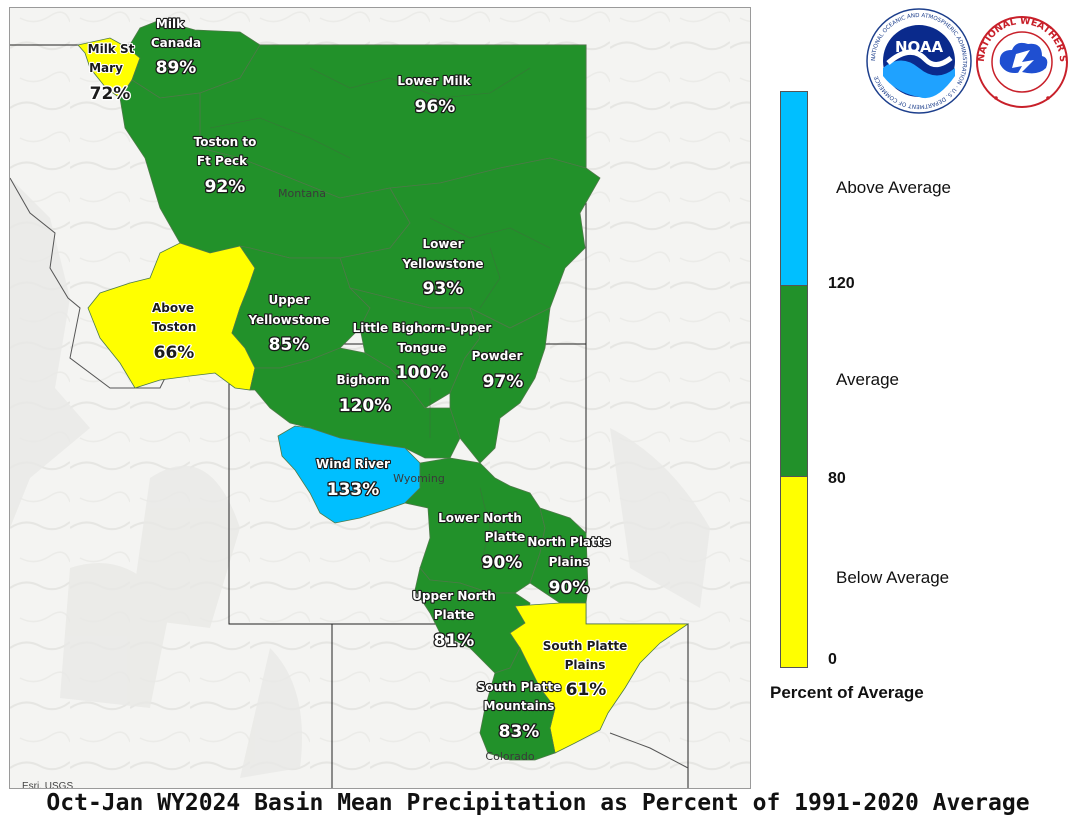 Image resolution: width=1076 pixels, height=834 pixels. I want to click on state-label-colorado: Colorado, so click(509, 756).